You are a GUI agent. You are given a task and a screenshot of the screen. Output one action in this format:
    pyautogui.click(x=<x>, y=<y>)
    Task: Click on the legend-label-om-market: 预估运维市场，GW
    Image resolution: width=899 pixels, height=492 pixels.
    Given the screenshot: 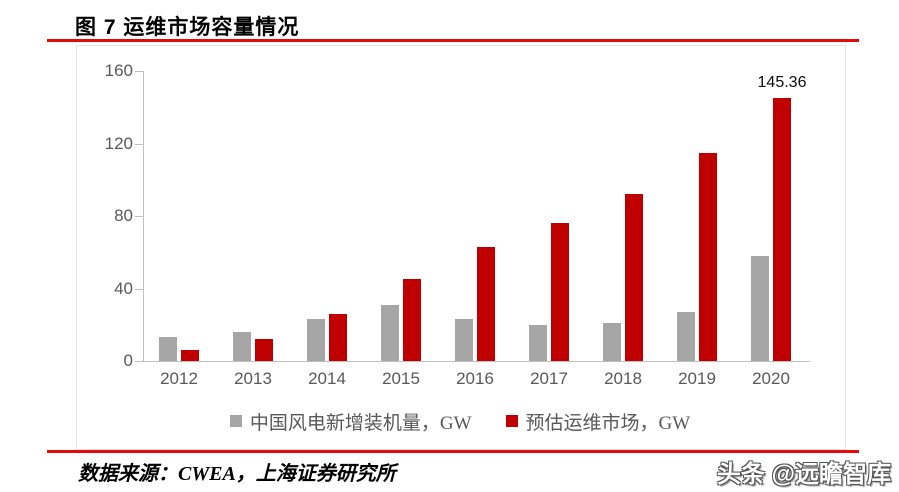 What is the action you would take?
    pyautogui.click(x=608, y=423)
    